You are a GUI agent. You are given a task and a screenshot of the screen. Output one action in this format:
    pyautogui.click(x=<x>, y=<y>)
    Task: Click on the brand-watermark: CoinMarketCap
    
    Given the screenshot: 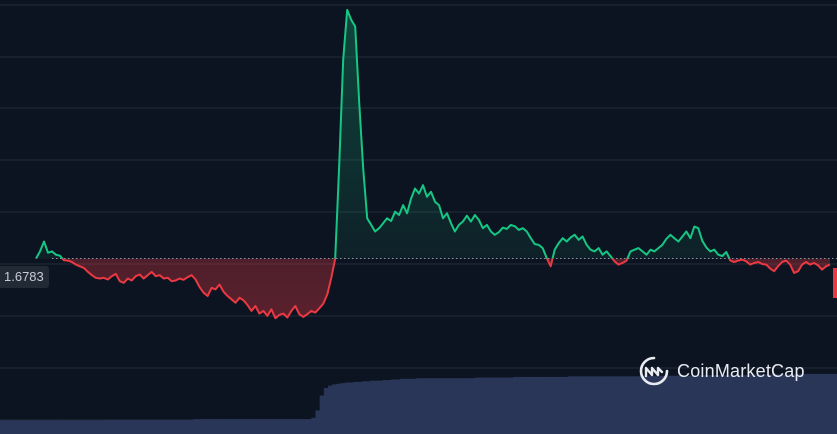 What is the action you would take?
    pyautogui.click(x=721, y=371)
    